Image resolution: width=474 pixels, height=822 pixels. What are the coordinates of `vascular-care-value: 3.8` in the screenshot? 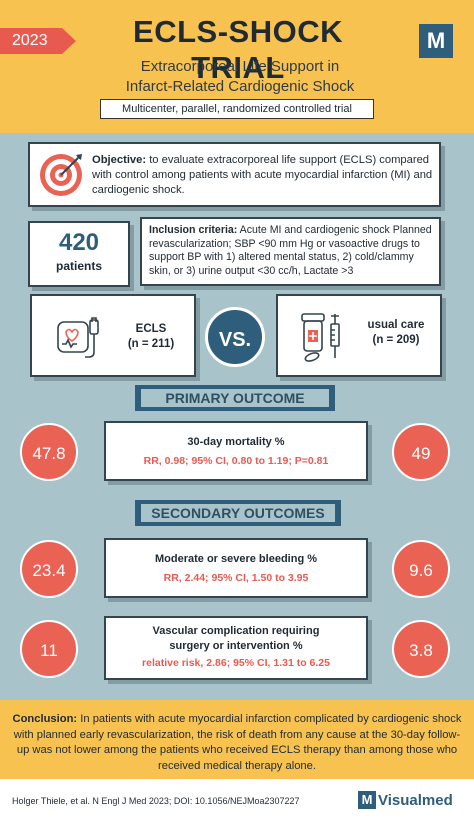 It's located at (421, 649).